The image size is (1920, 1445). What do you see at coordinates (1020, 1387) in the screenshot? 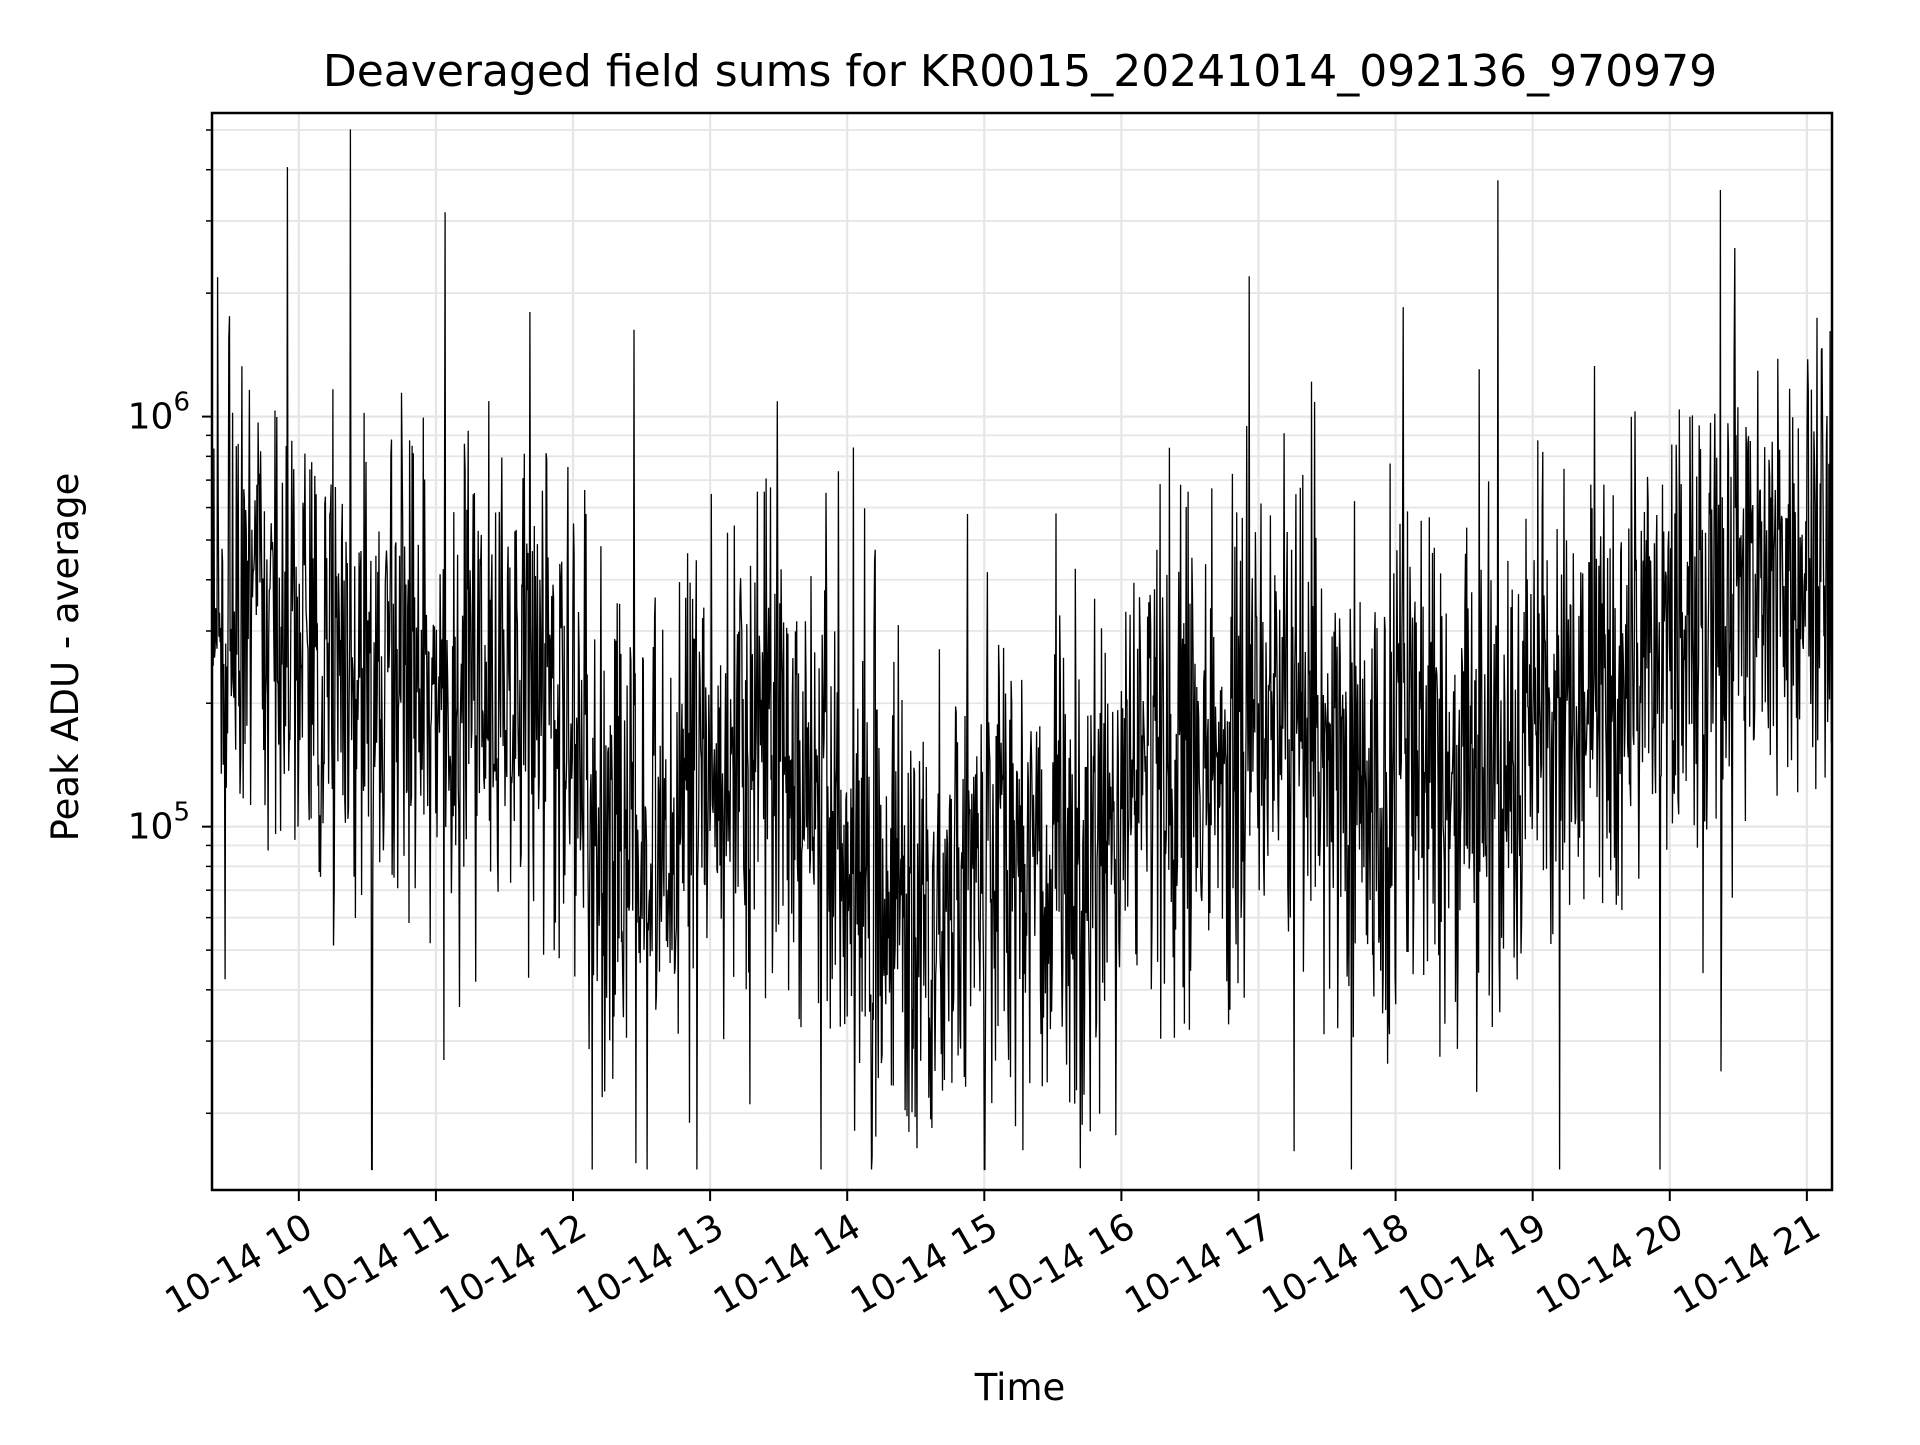
I see `x-axis-label: Time` at bounding box center [1020, 1387].